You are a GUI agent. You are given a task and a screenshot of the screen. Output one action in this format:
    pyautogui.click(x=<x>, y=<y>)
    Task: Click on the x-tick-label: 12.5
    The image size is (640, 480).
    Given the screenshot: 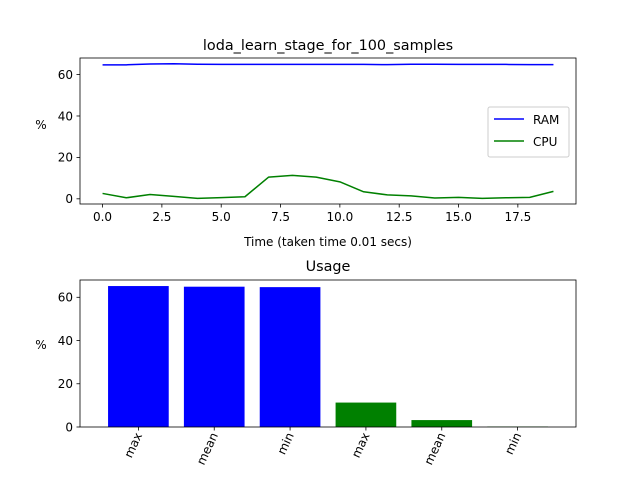 What is the action you would take?
    pyautogui.click(x=399, y=217)
    